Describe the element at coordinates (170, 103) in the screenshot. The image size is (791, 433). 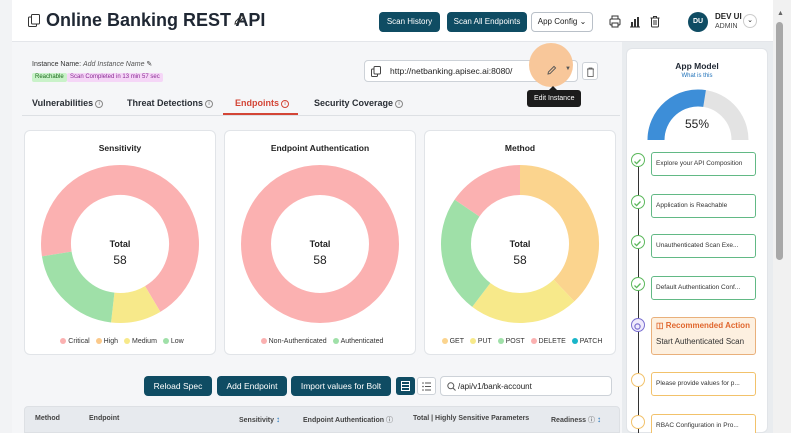
I see `tab-threat-detections: Threat Detections i` at that location.